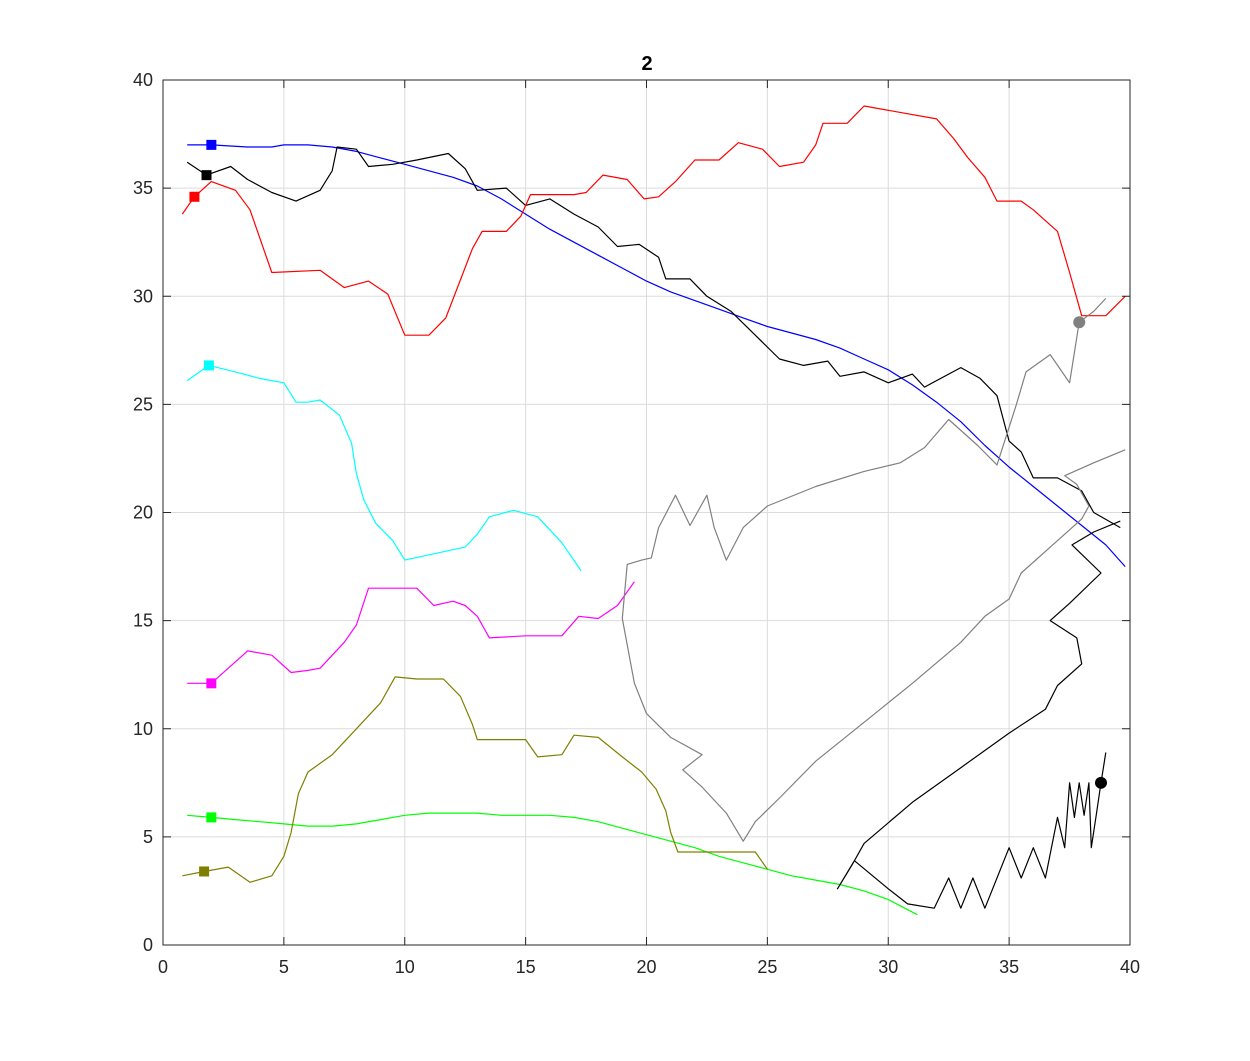 This screenshot has height=1061, width=1250. What do you see at coordinates (767, 967) in the screenshot?
I see `x-tick-label: 25` at bounding box center [767, 967].